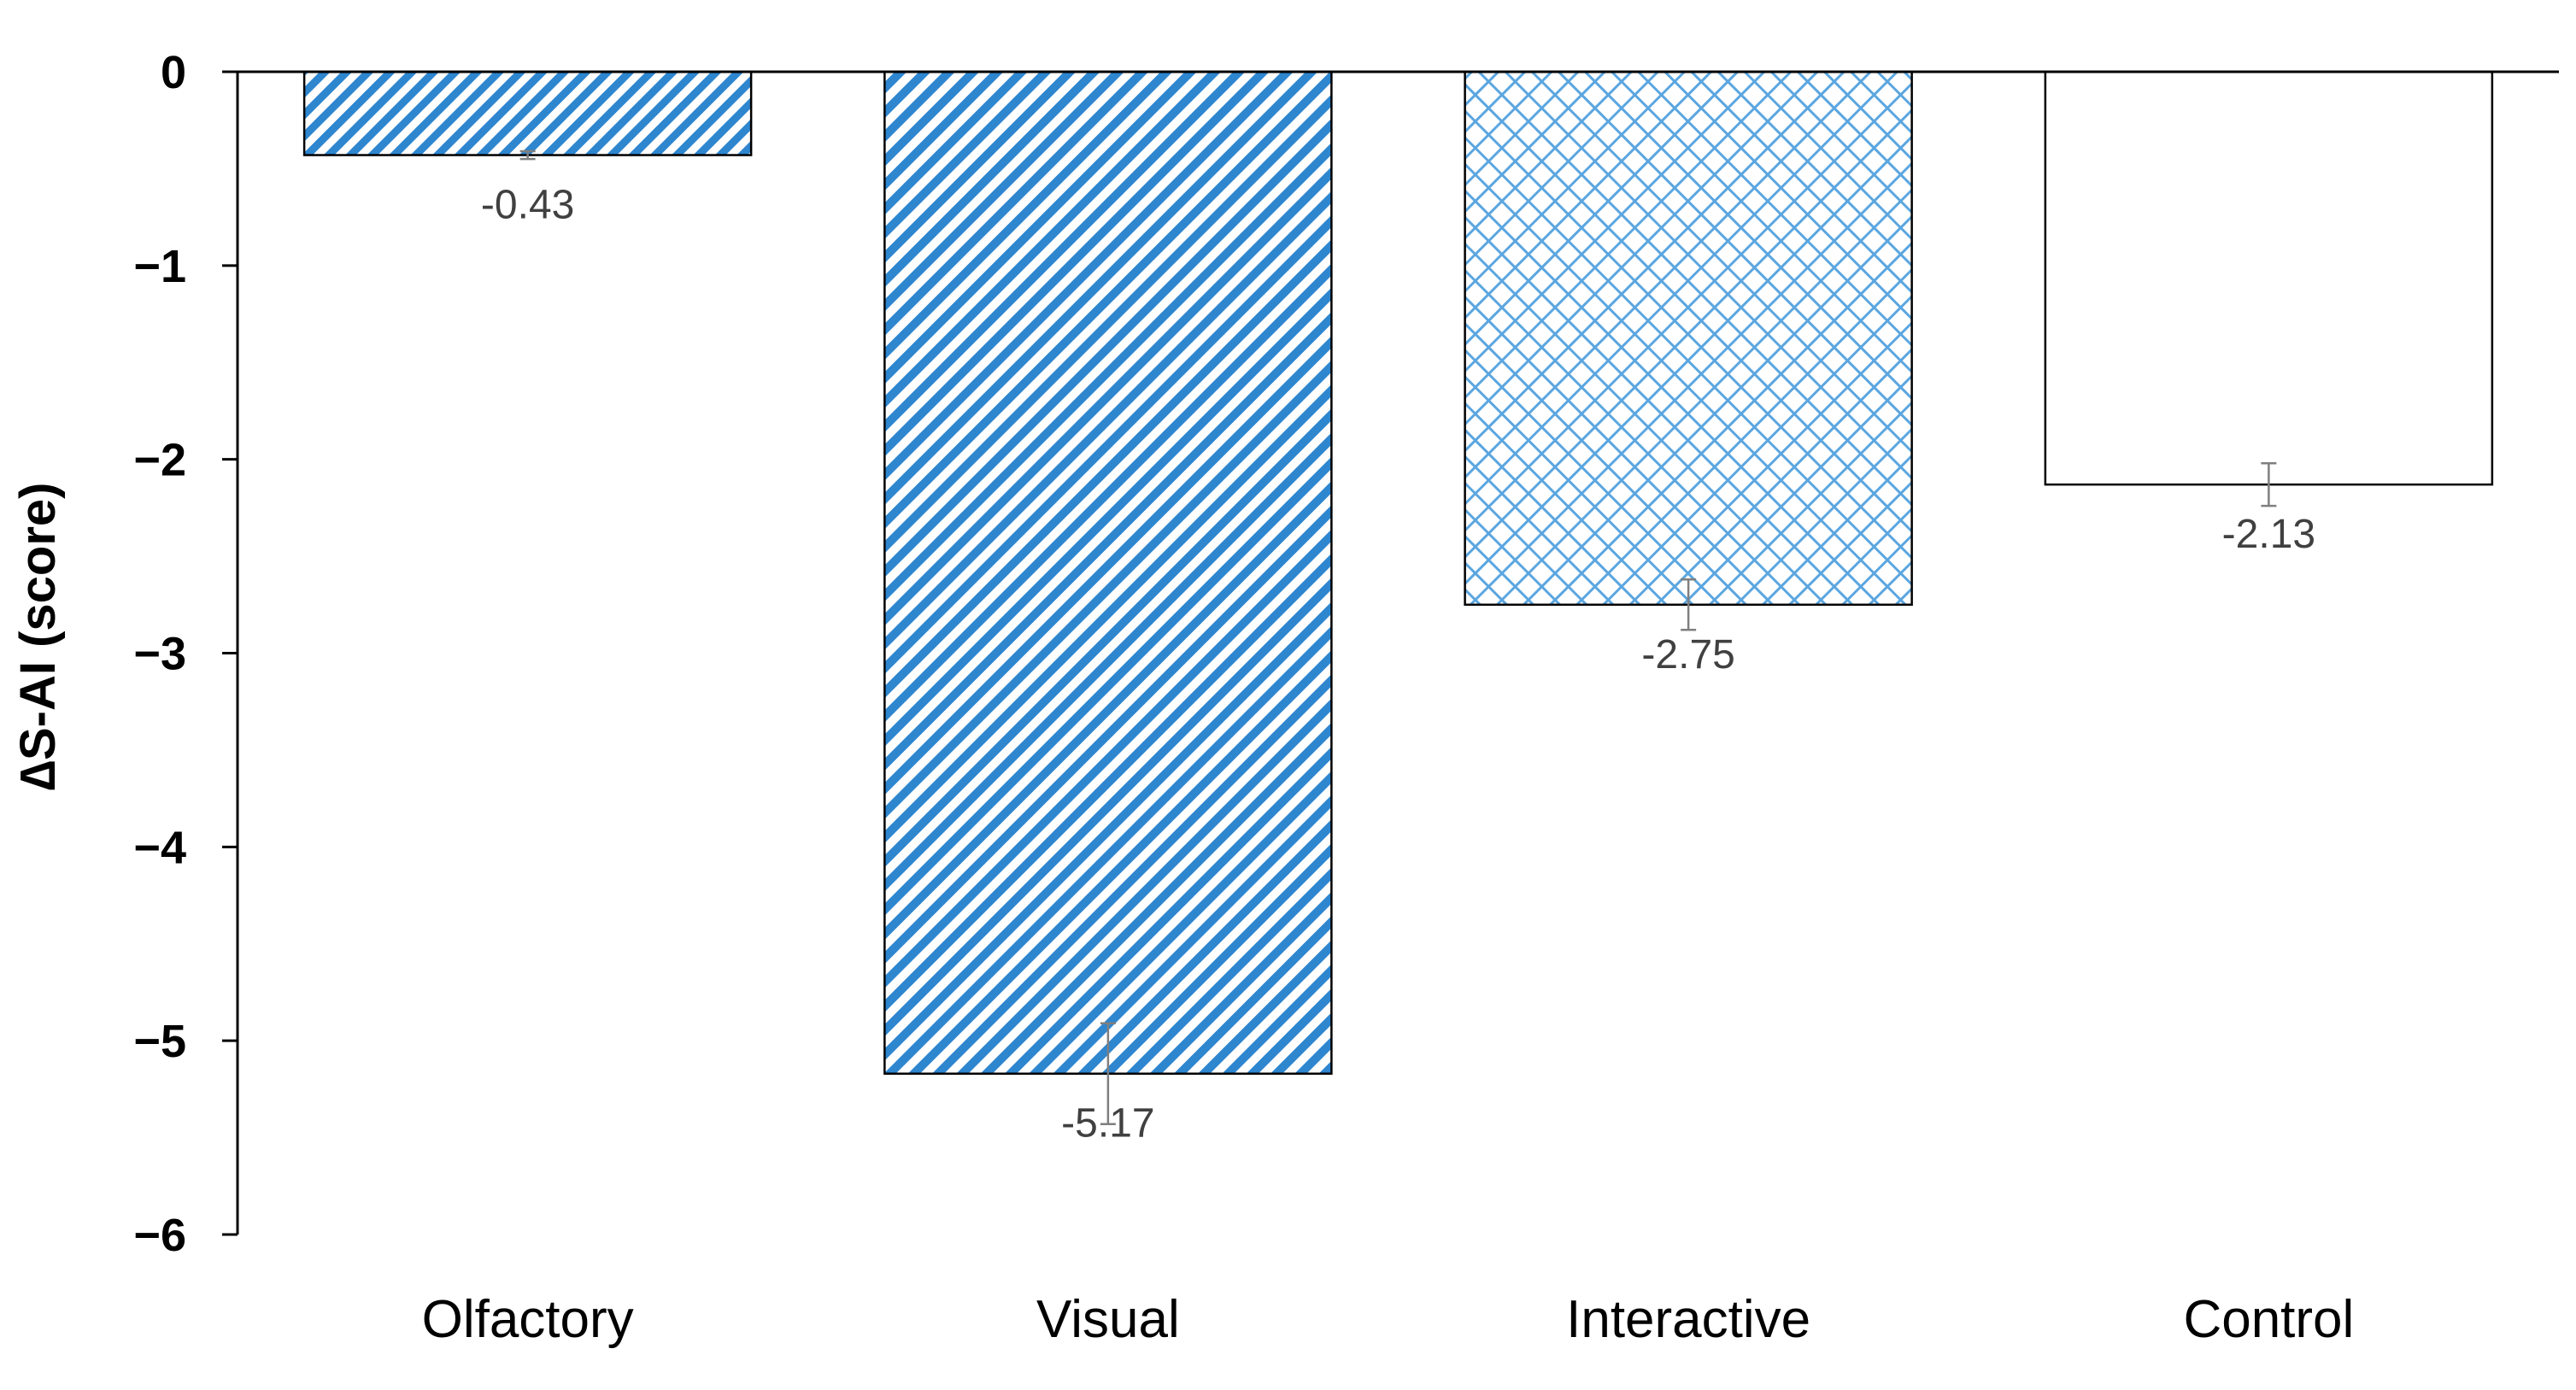 The height and width of the screenshot is (1390, 2576). What do you see at coordinates (38, 637) in the screenshot?
I see `y-axis-title: ∆S-AI (score)` at bounding box center [38, 637].